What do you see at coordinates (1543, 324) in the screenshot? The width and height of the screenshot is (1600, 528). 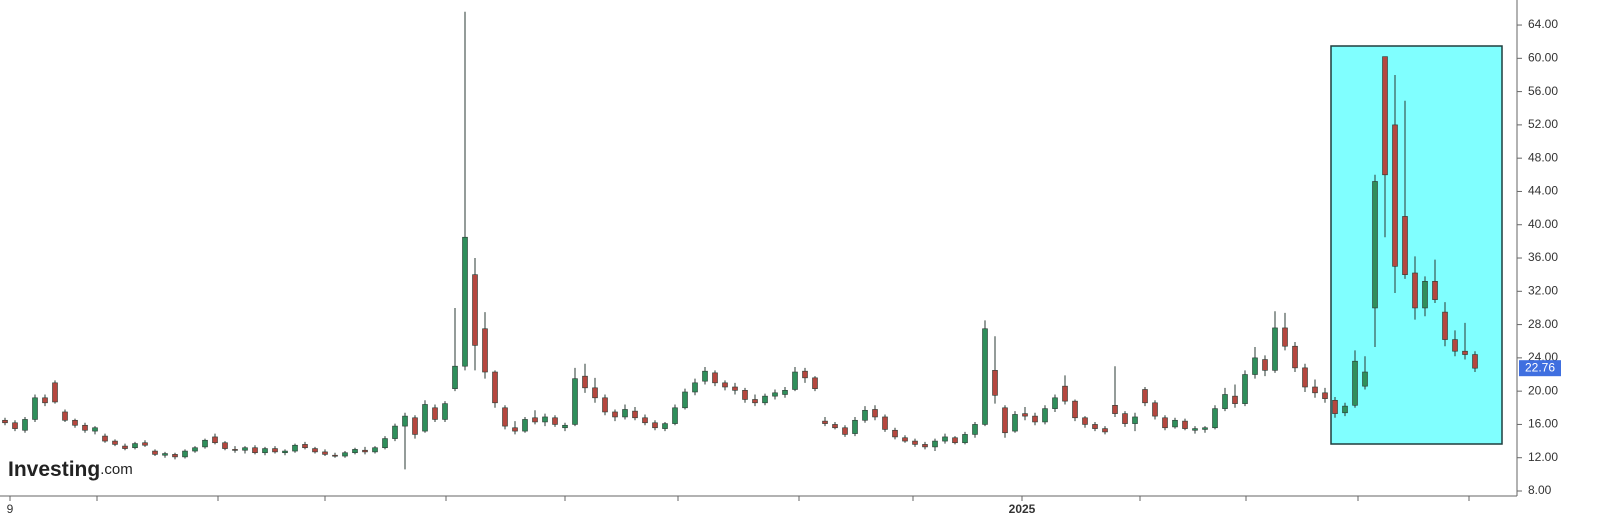 I see `y-tick-label: 28.00` at bounding box center [1543, 324].